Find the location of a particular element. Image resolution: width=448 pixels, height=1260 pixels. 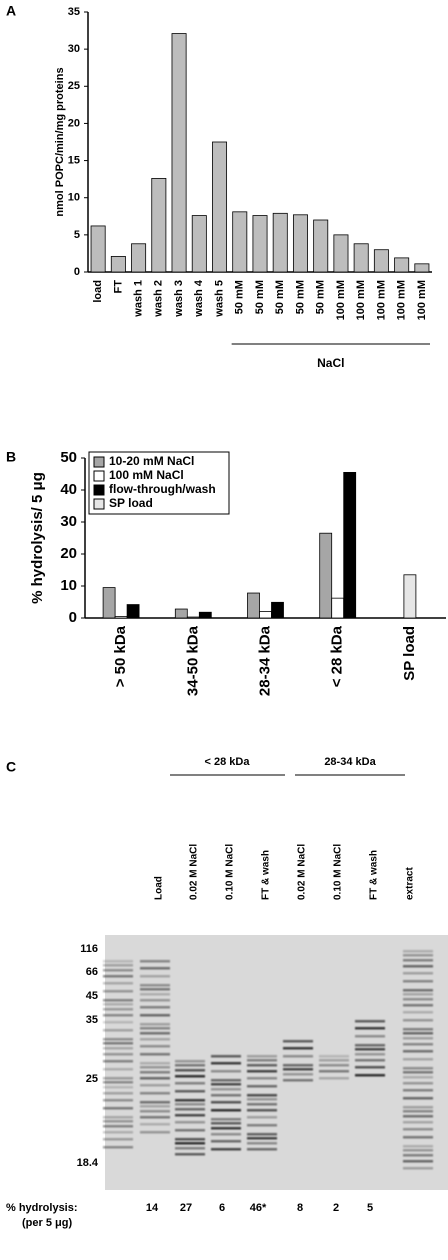

x-tick-label: wash 5 is located at coordinates (219, 299).